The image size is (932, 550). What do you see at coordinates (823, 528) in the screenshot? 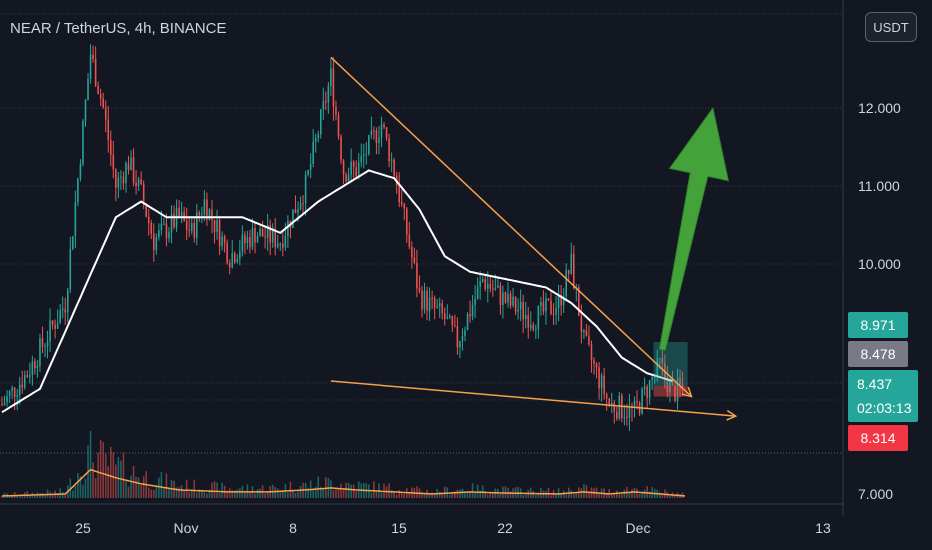
I see `x-tick-label: 13` at bounding box center [823, 528].